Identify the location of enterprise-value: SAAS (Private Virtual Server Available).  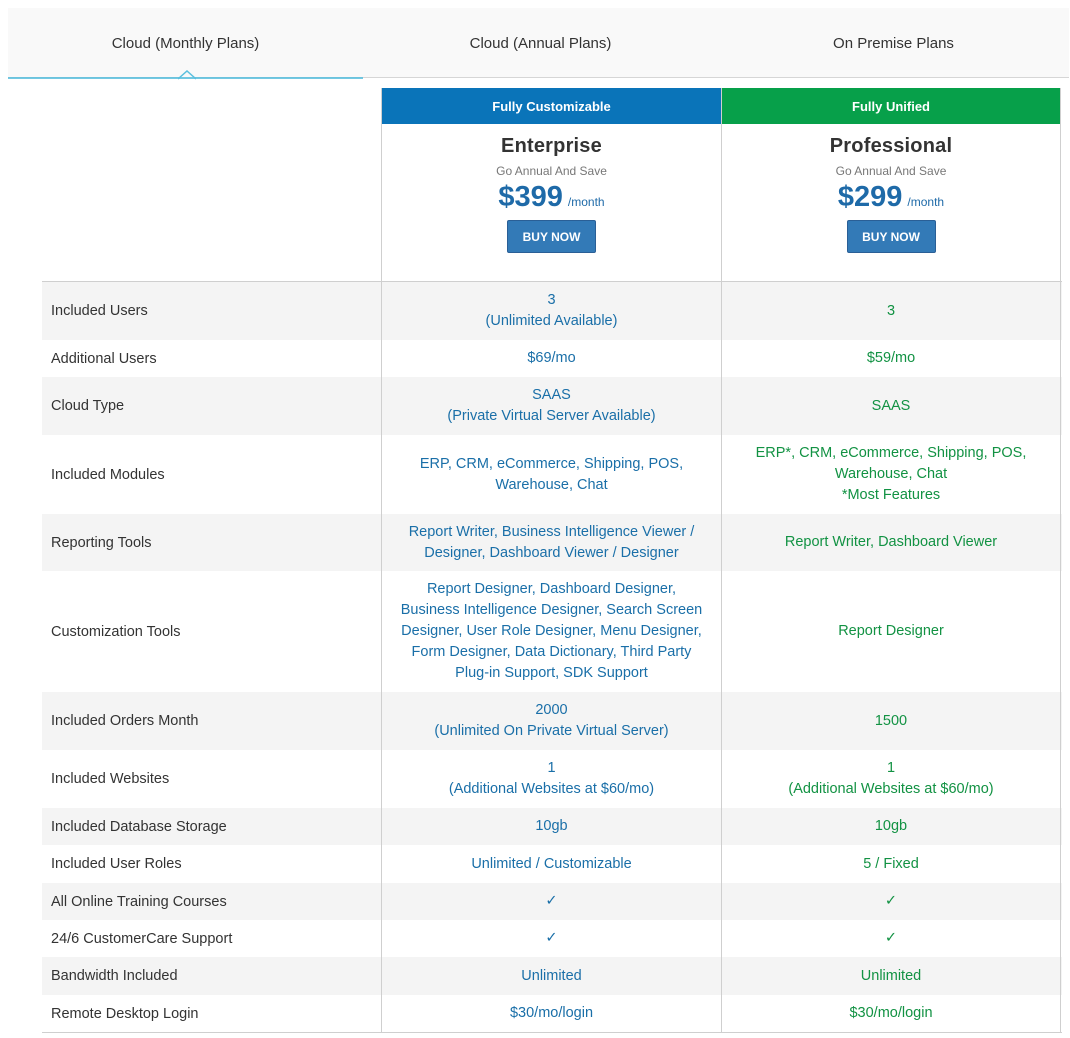
(551, 406).